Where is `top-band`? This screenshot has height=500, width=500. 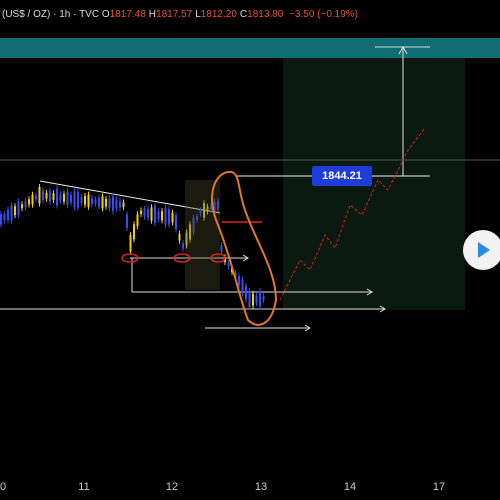 top-band is located at coordinates (250, 48).